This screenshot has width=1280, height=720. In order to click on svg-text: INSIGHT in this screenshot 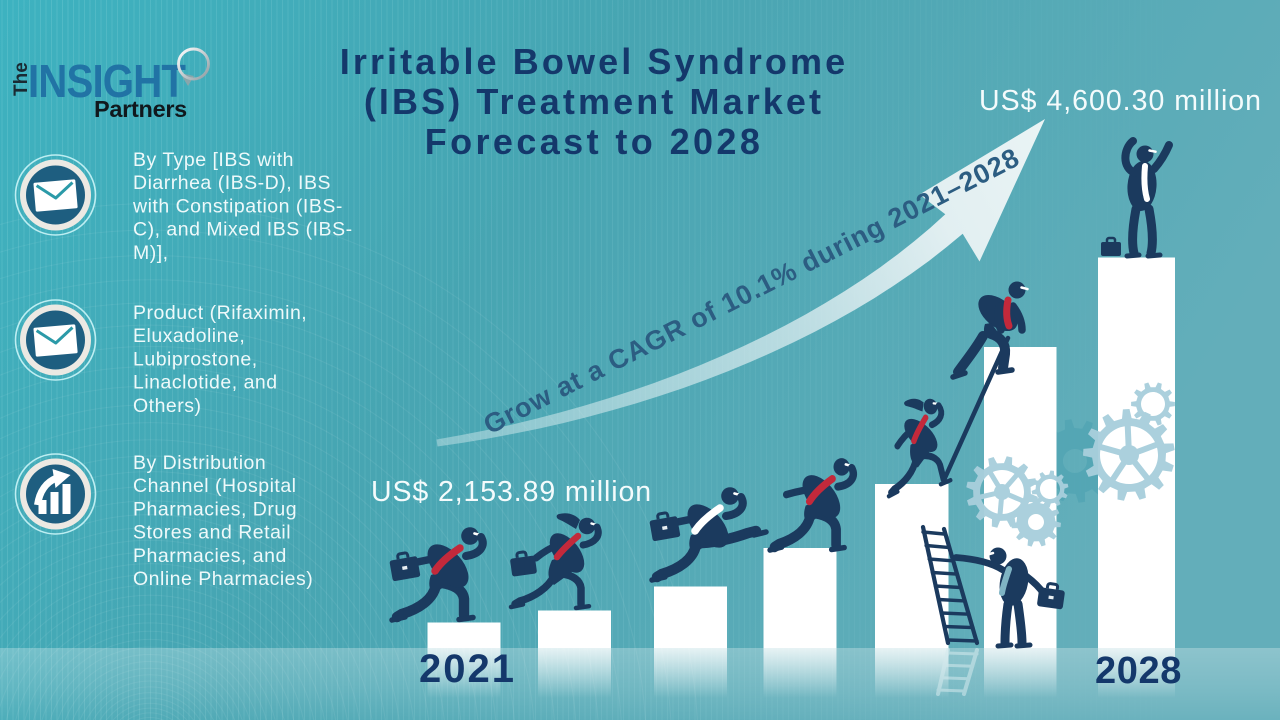, I will do `click(107, 82)`.